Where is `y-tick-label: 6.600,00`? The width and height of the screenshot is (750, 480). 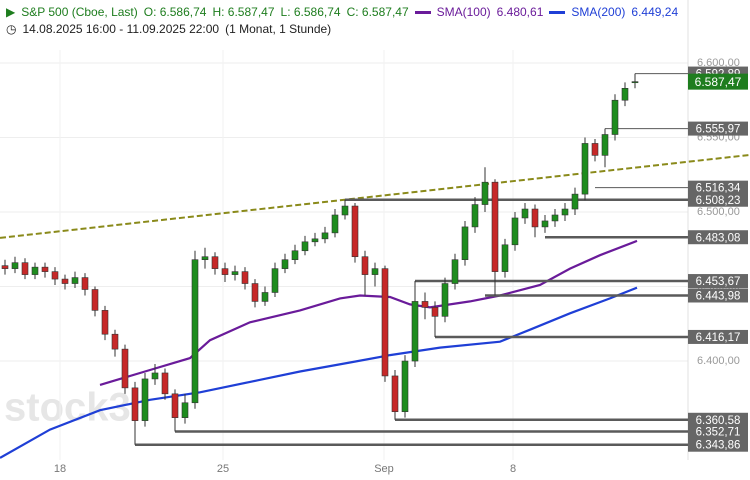 y-tick-label: 6.600,00 is located at coordinates (718, 63).